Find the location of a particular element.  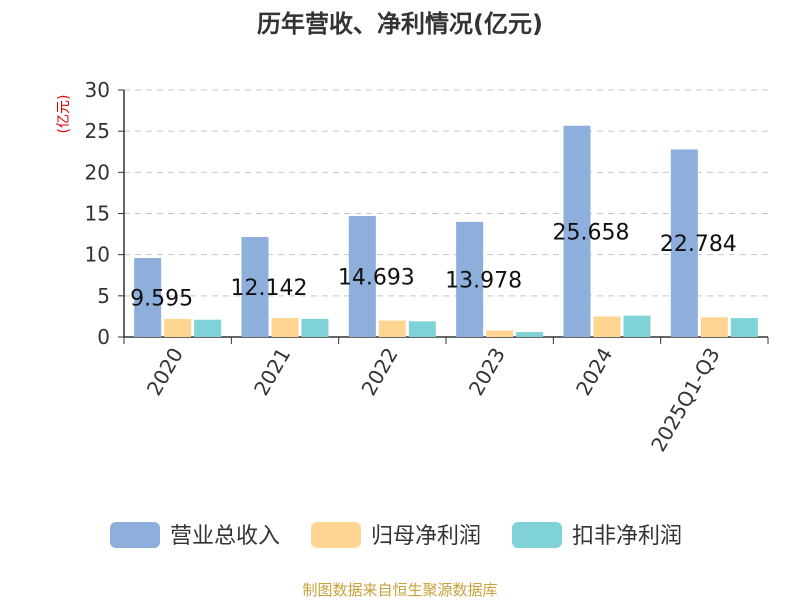

x-tick-label: 2021 is located at coordinates (272, 372).